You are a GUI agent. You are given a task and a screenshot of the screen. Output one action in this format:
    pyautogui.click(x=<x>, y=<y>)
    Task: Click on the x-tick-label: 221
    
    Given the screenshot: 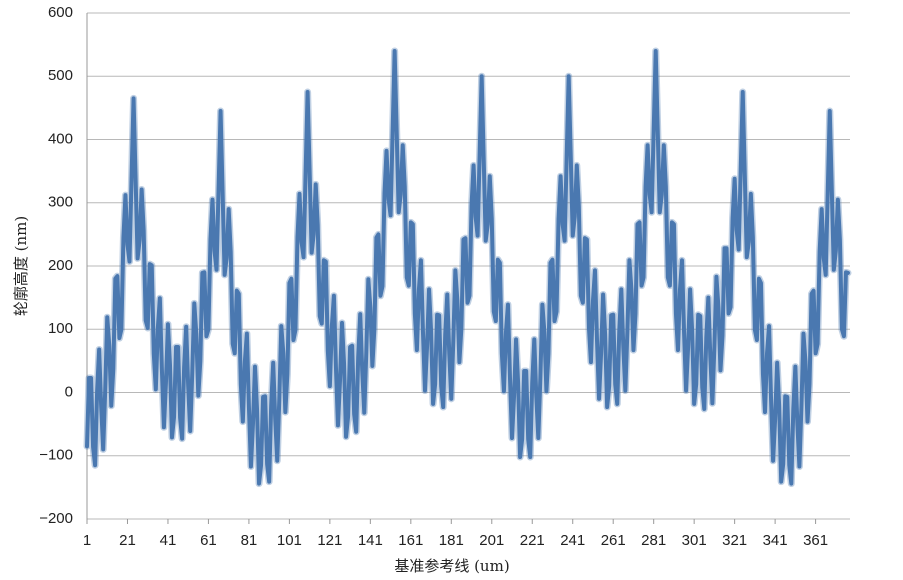 What is the action you would take?
    pyautogui.click(x=532, y=540)
    